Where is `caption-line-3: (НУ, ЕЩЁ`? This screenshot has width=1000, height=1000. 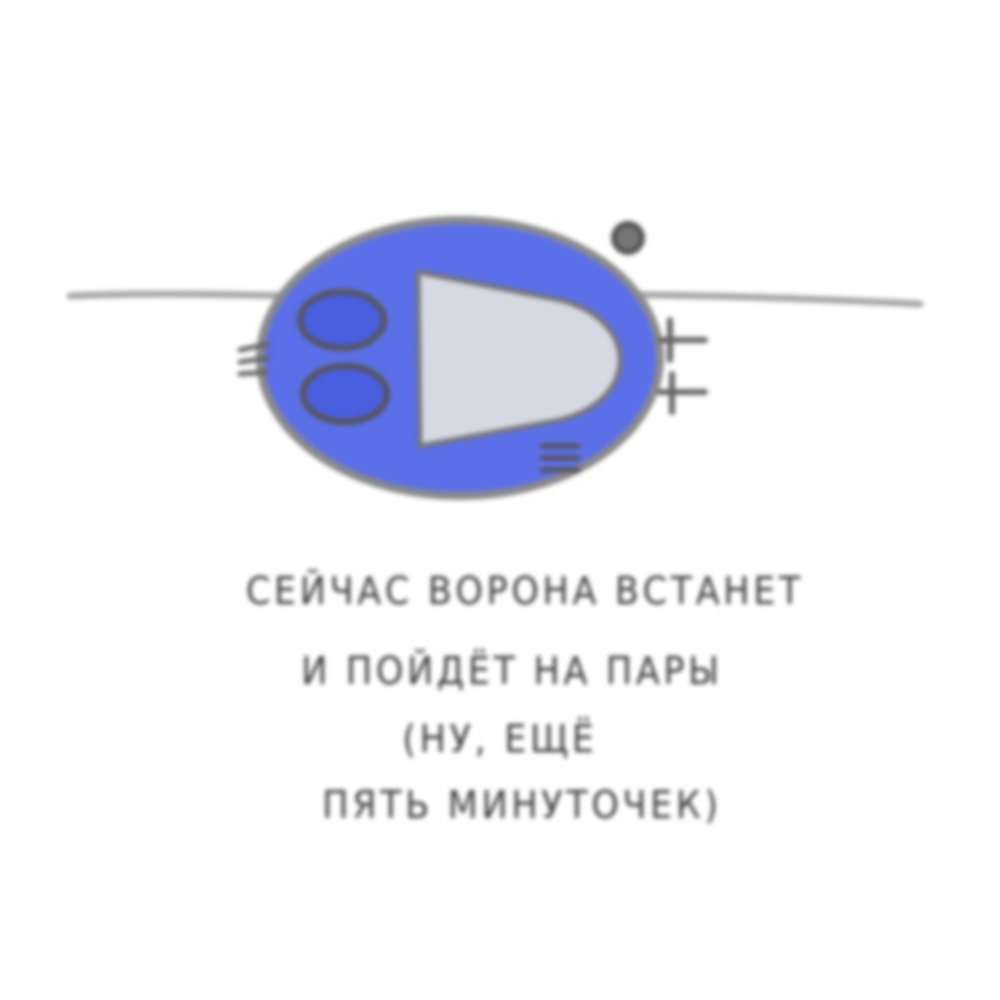
caption-line-3: (НУ, ЕЩЁ is located at coordinates (500, 739).